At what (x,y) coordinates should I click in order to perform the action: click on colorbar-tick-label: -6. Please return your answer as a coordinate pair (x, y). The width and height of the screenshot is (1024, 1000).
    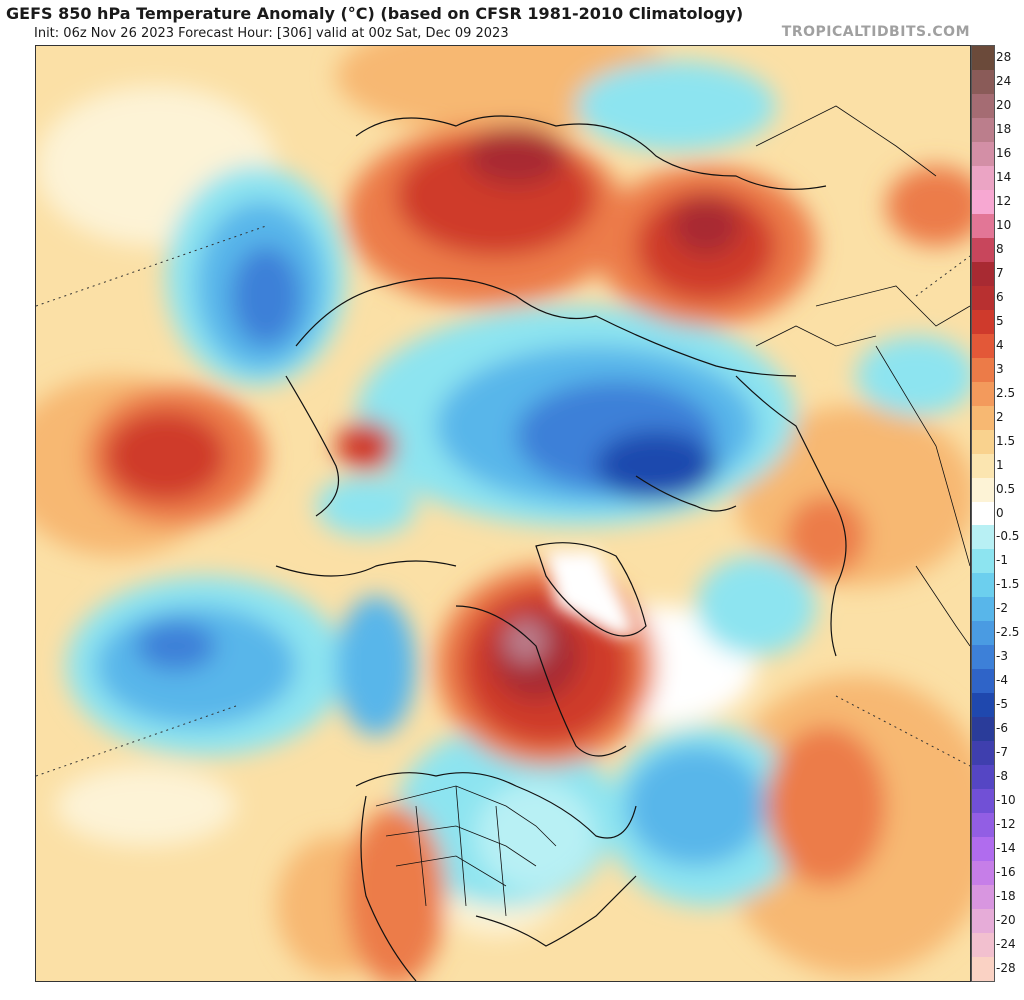
    Looking at the image, I should click on (1002, 728).